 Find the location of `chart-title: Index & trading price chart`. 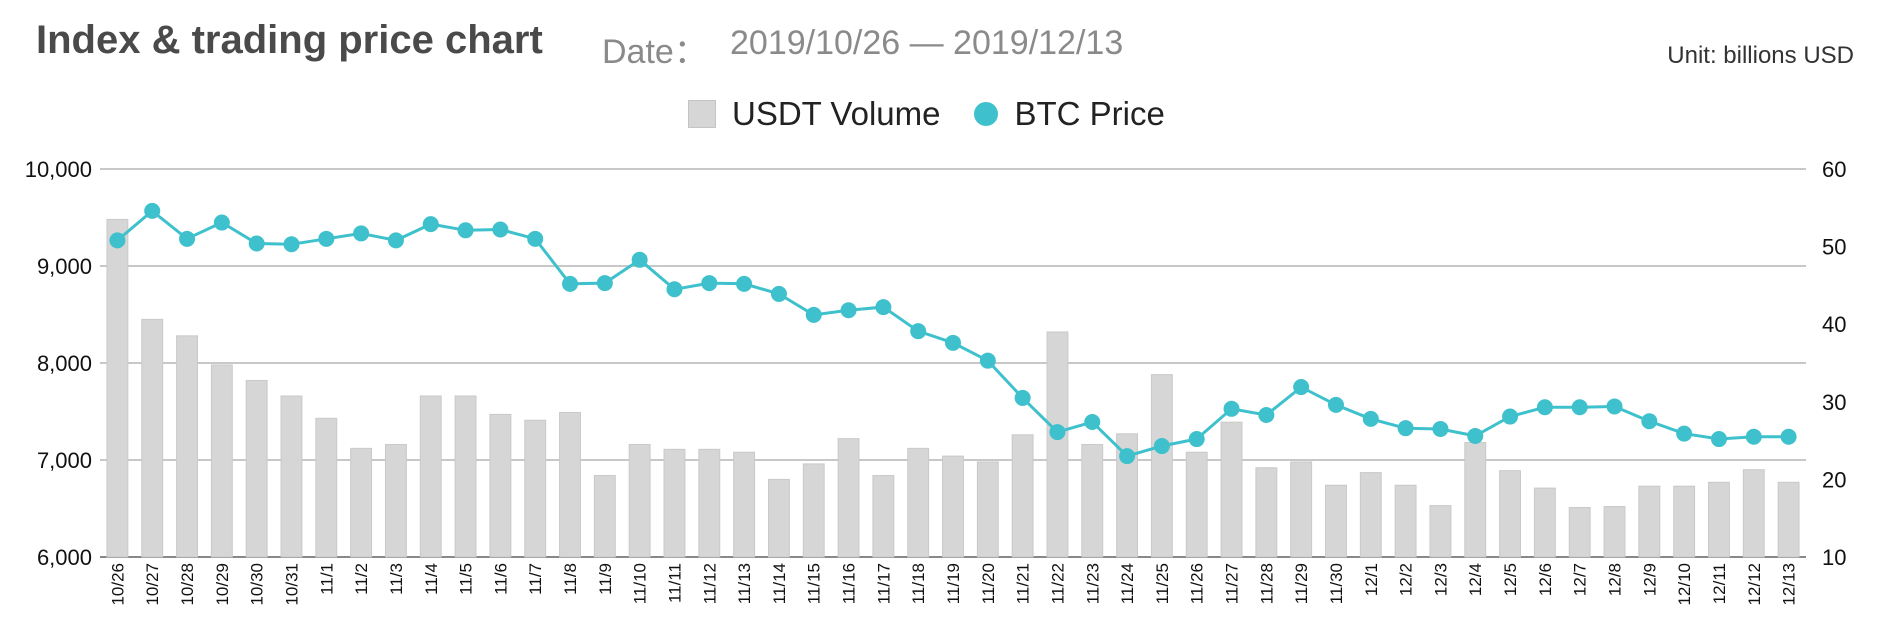

chart-title: Index & trading price chart is located at coordinates (289, 40).